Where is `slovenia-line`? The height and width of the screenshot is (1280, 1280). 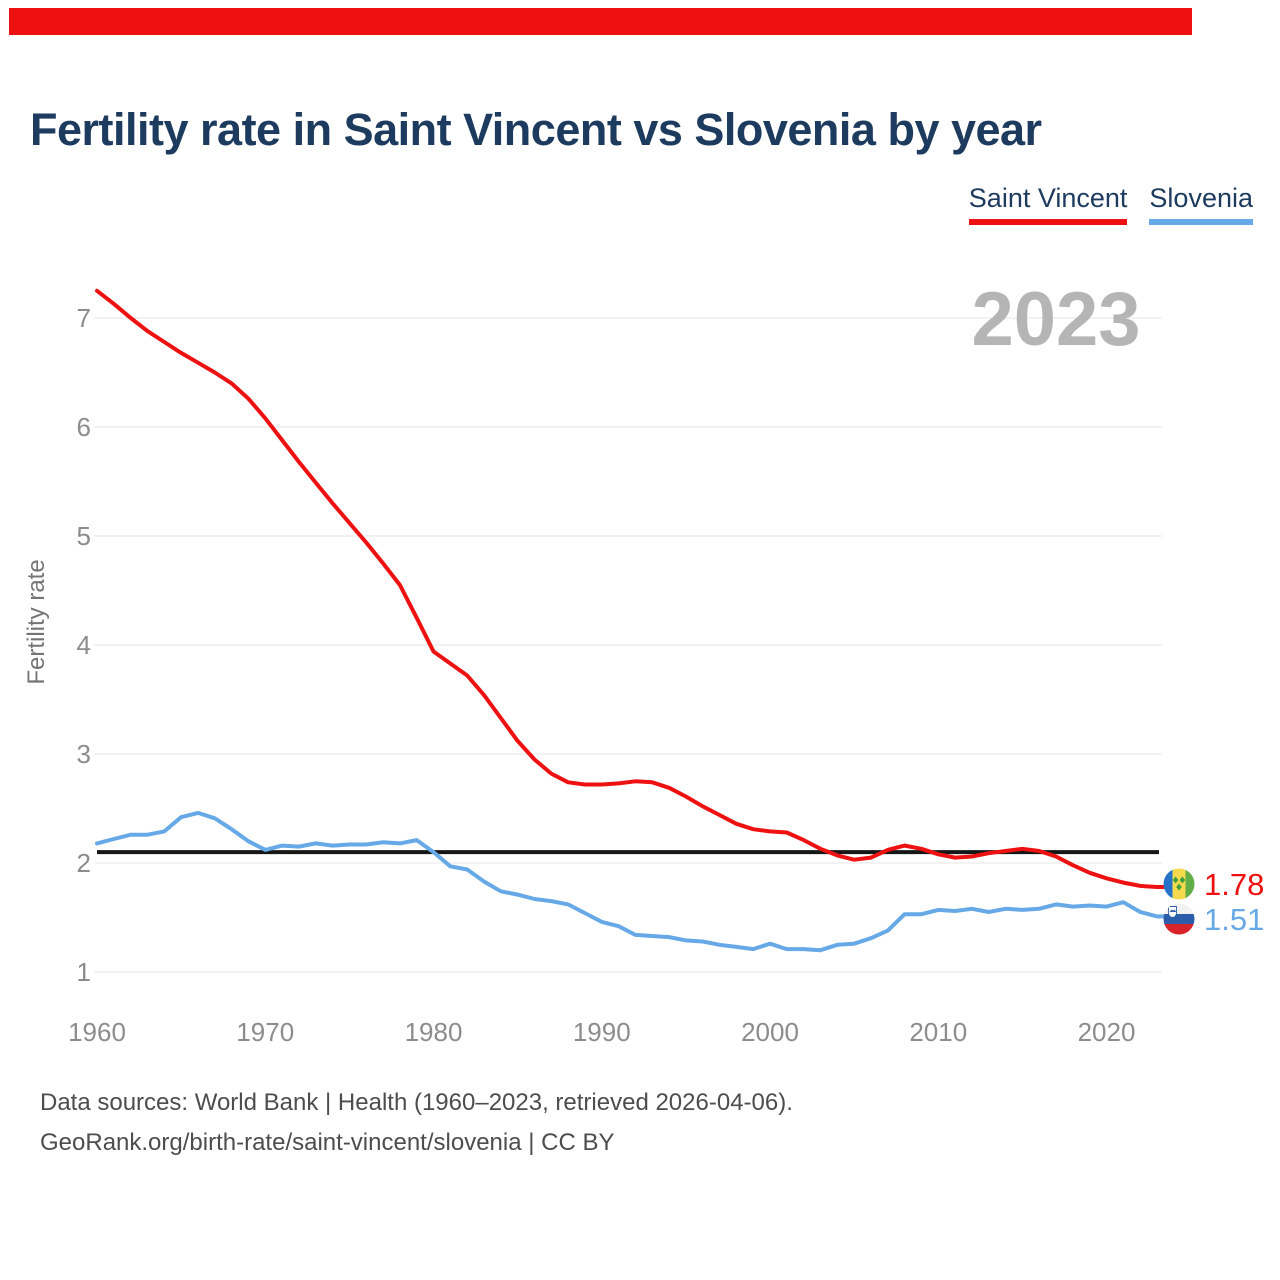
slovenia-line is located at coordinates (630, 881).